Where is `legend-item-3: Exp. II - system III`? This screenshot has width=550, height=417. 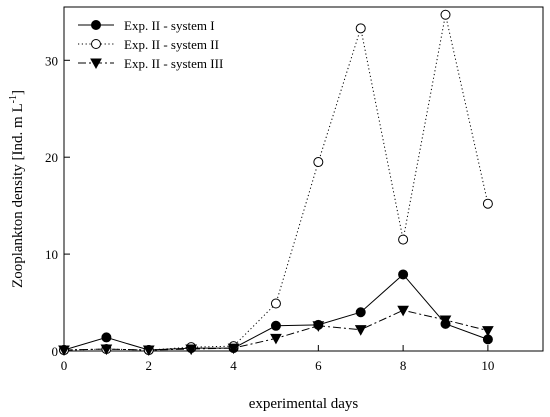 legend-item-3: Exp. II - system III is located at coordinates (150, 63).